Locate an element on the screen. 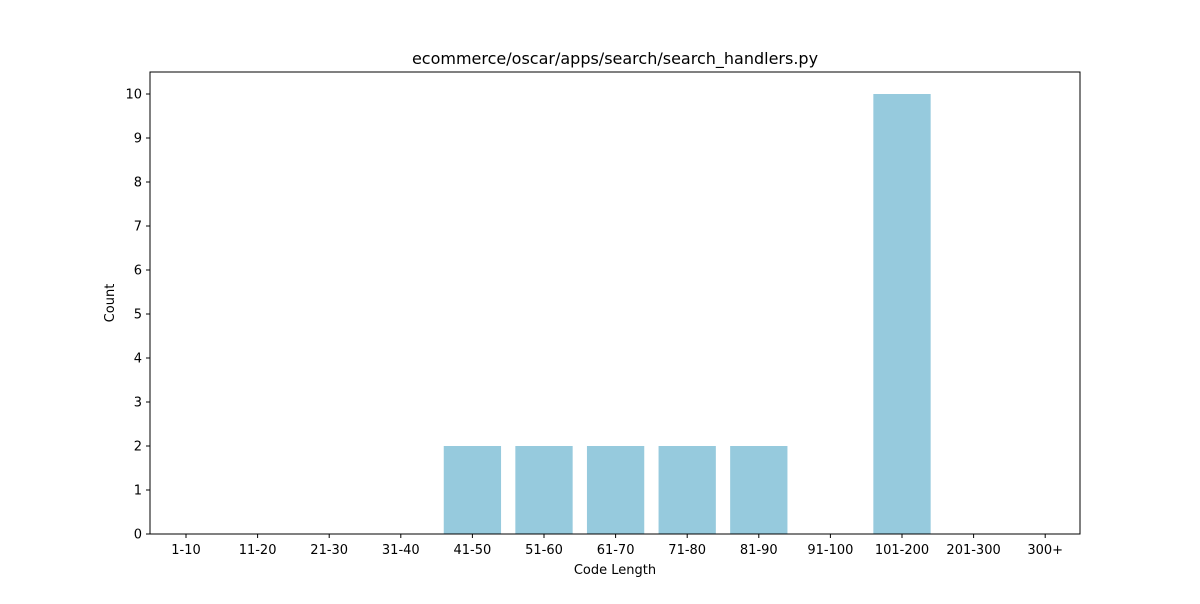  x-tick-label: 300+ is located at coordinates (1045, 550).